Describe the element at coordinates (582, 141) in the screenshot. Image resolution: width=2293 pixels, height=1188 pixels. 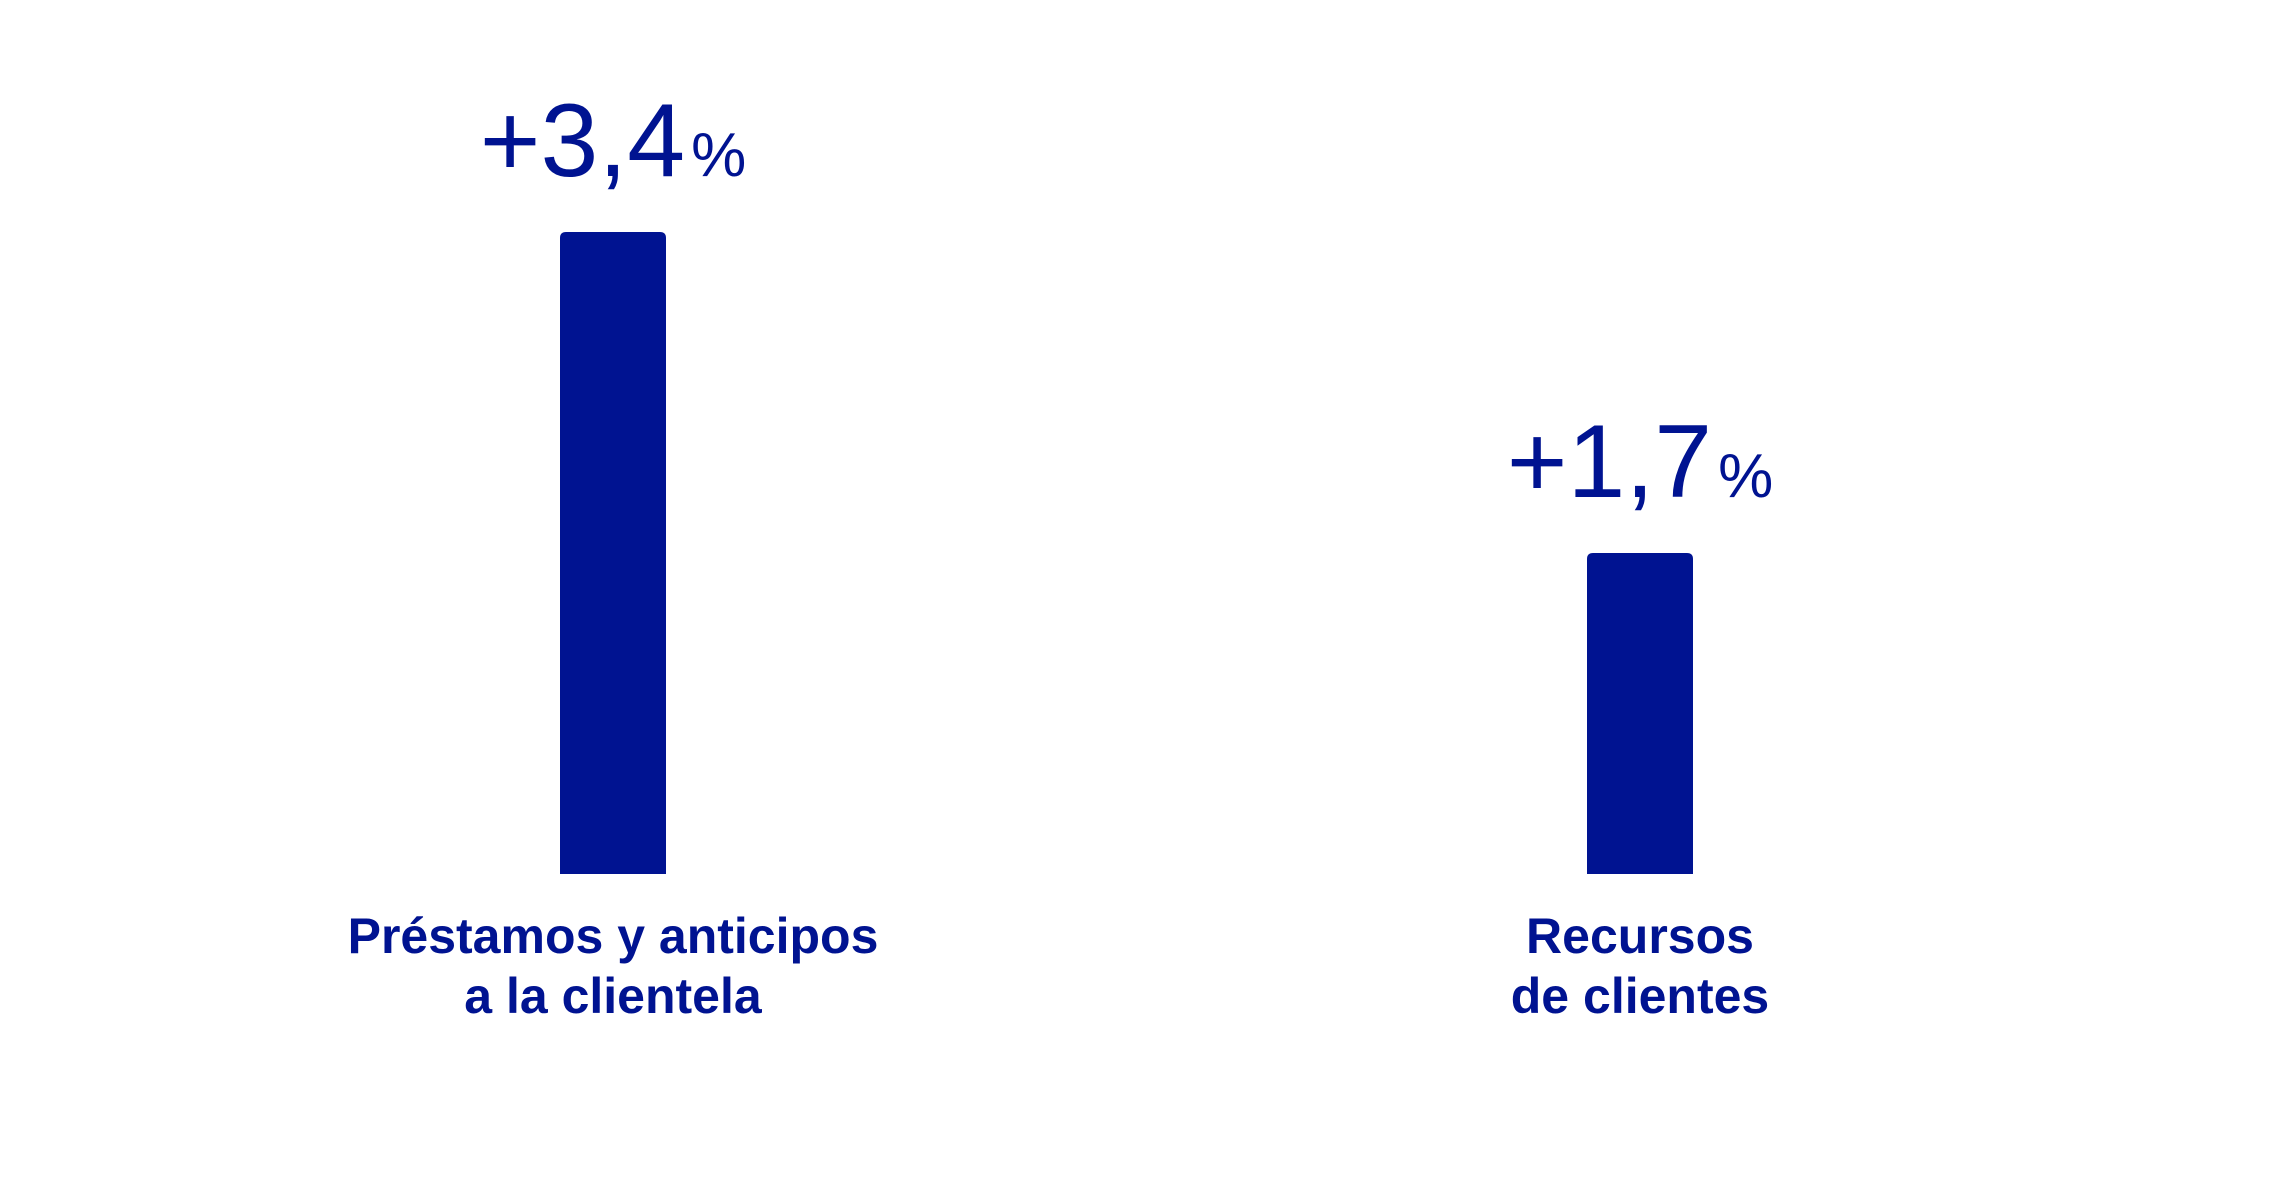
I see `value-label-number: +3,4` at that location.